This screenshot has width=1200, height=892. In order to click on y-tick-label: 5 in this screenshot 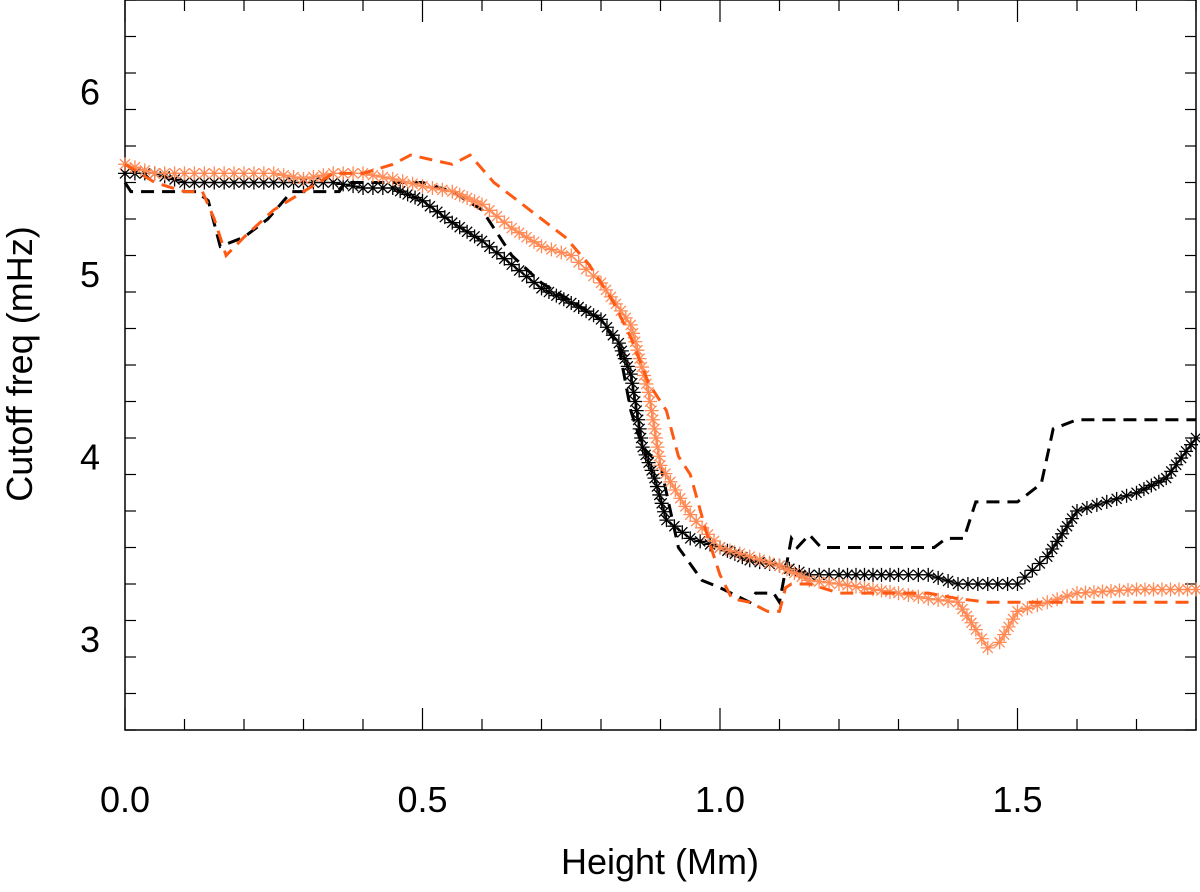, I will do `click(90, 274)`.